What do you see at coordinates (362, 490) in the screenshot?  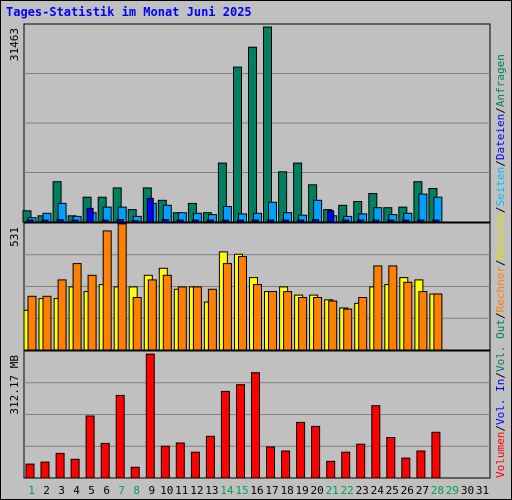 I see `x-tick-label-day-23: 23` at bounding box center [362, 490].